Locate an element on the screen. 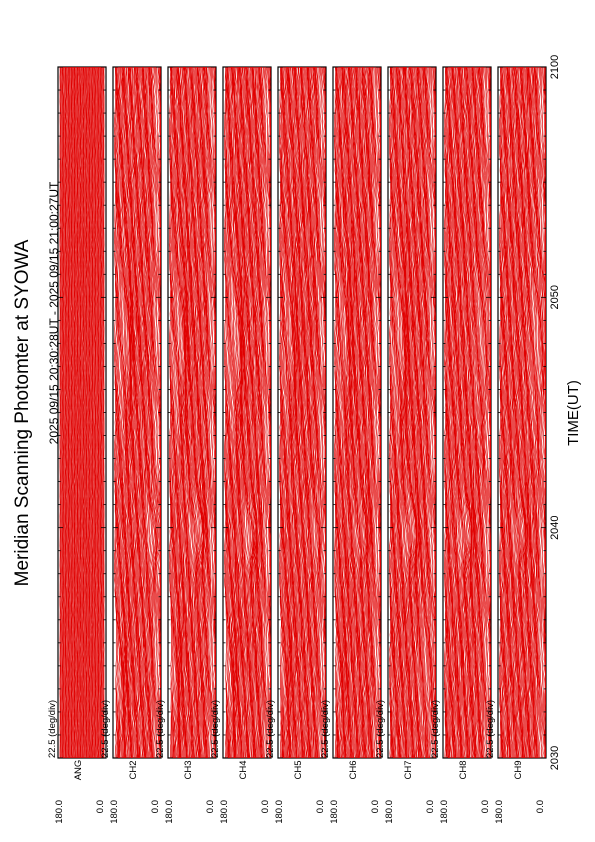 This screenshot has width=595, height=842. channel-label: CH8 is located at coordinates (463, 769).